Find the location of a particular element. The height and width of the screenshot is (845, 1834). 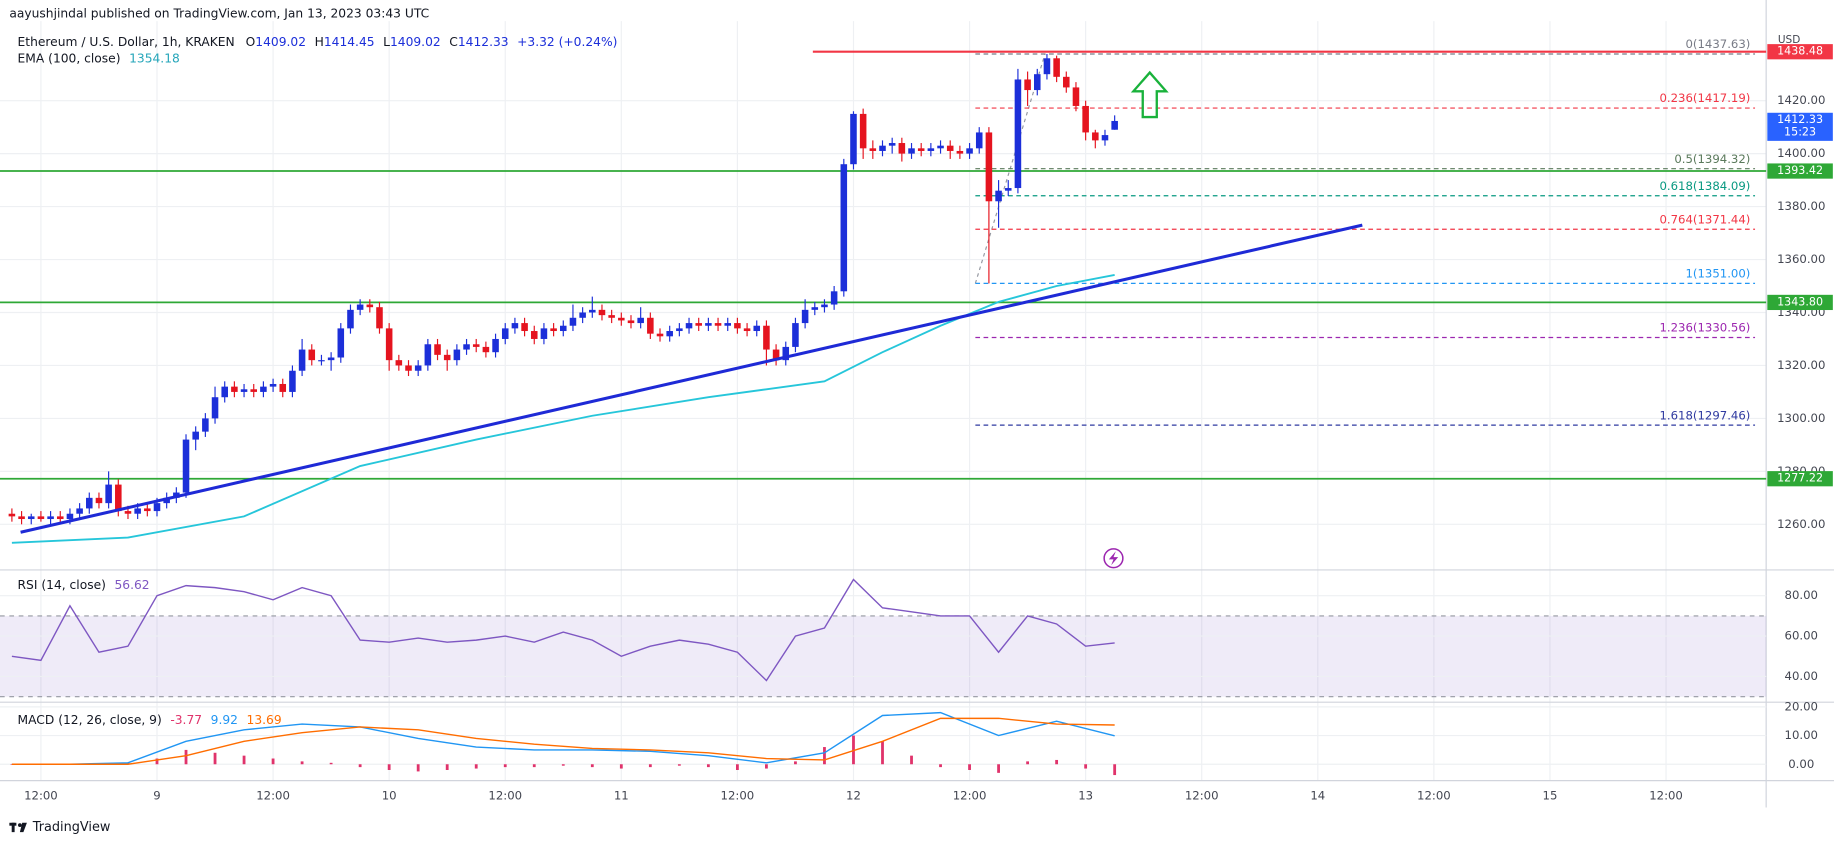

y-tick-label: 1400.00 is located at coordinates (1801, 153).